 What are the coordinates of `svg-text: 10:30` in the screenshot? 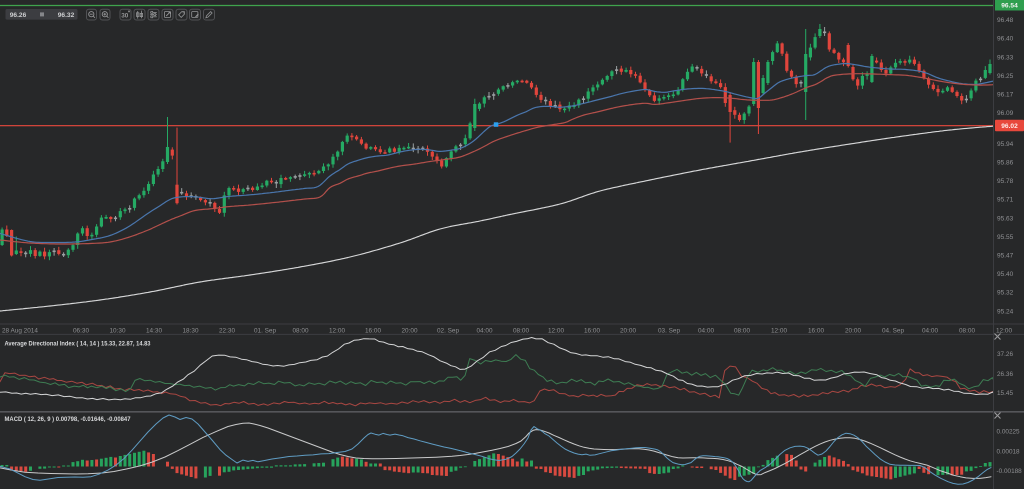 It's located at (118, 331).